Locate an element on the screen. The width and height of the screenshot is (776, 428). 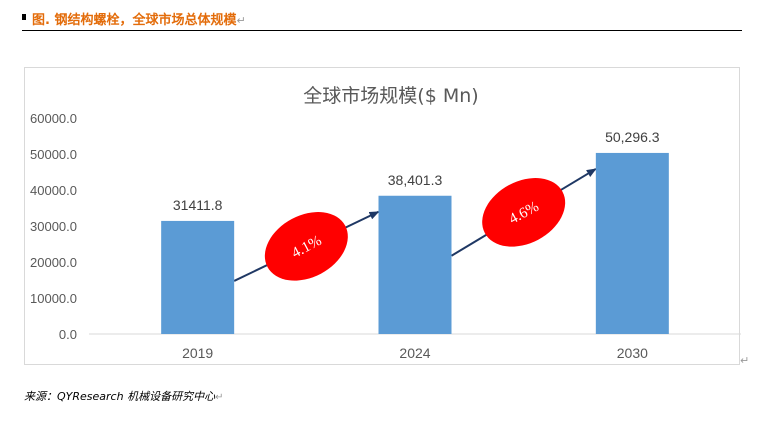
paragraph-mark: ↵ is located at coordinates (745, 360).